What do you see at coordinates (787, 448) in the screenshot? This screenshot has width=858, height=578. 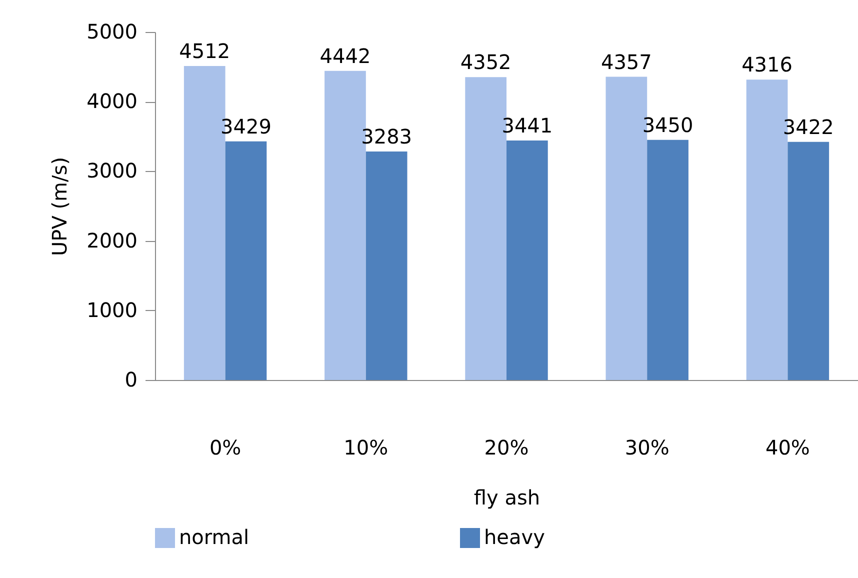 I see `x-tick-label: 40%` at bounding box center [787, 448].